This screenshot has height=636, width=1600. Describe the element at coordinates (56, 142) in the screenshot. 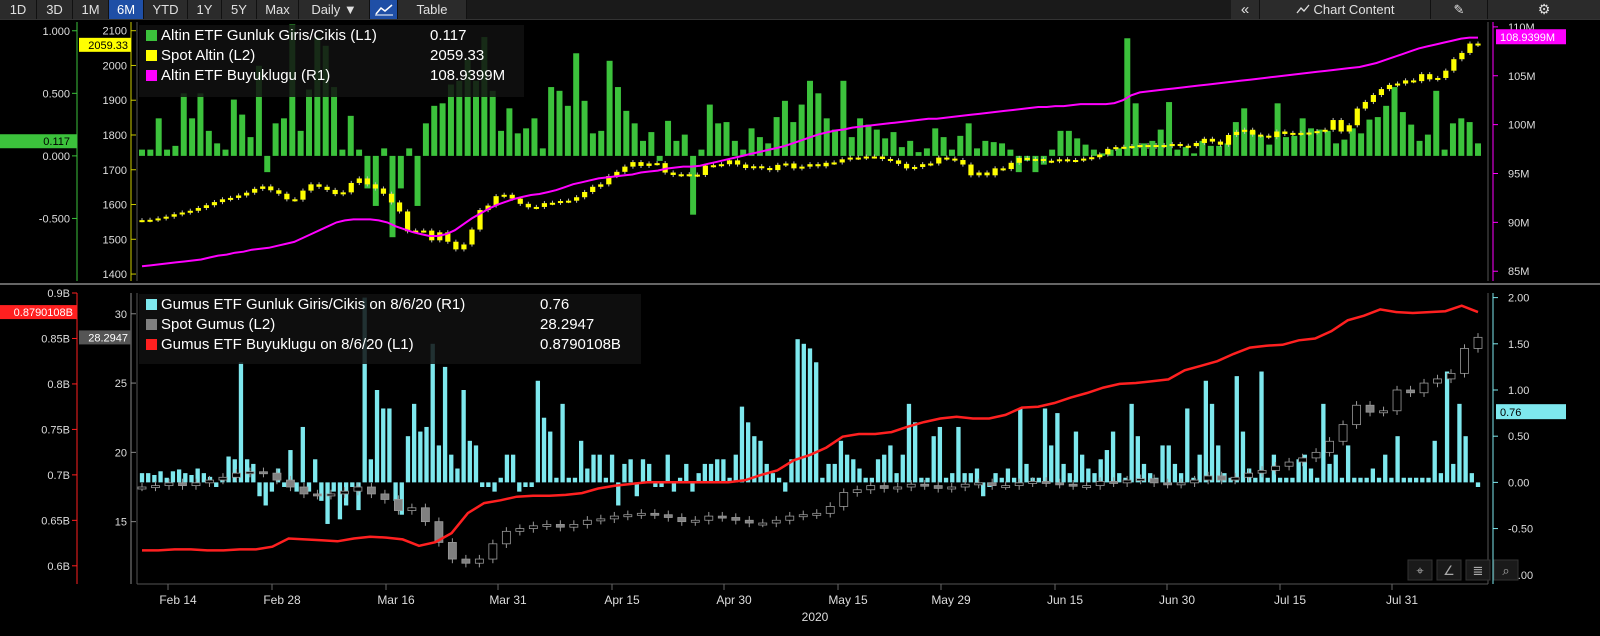

I see `axis-l1-value-marker-label: 0.117` at that location.